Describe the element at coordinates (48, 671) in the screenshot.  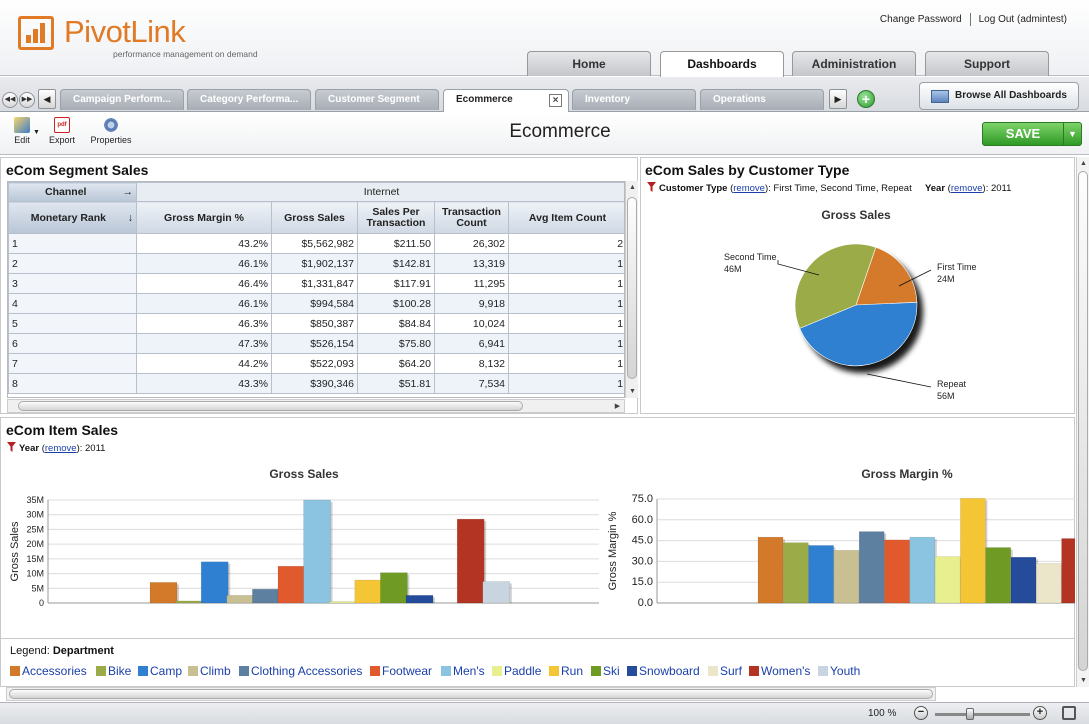
I see `legend-item: Accessories` at that location.